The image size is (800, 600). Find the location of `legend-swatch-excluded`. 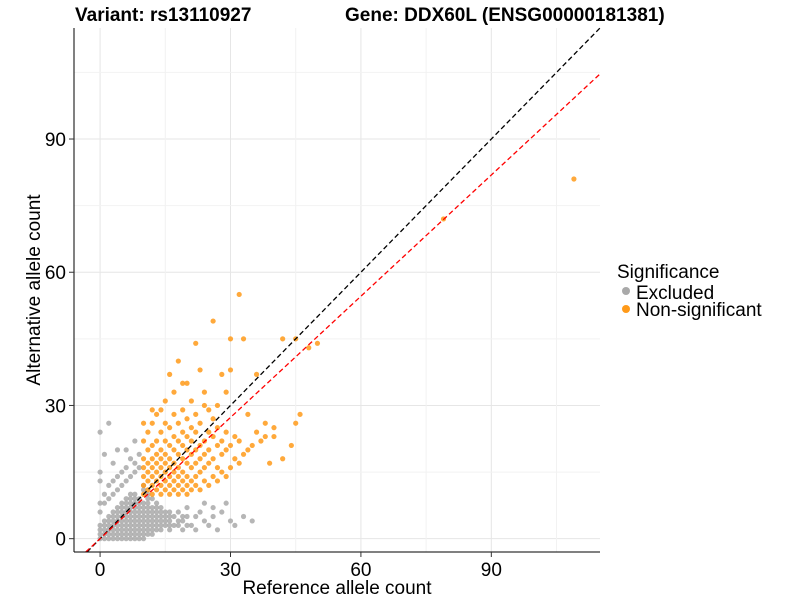

legend-swatch-excluded is located at coordinates (626, 291).